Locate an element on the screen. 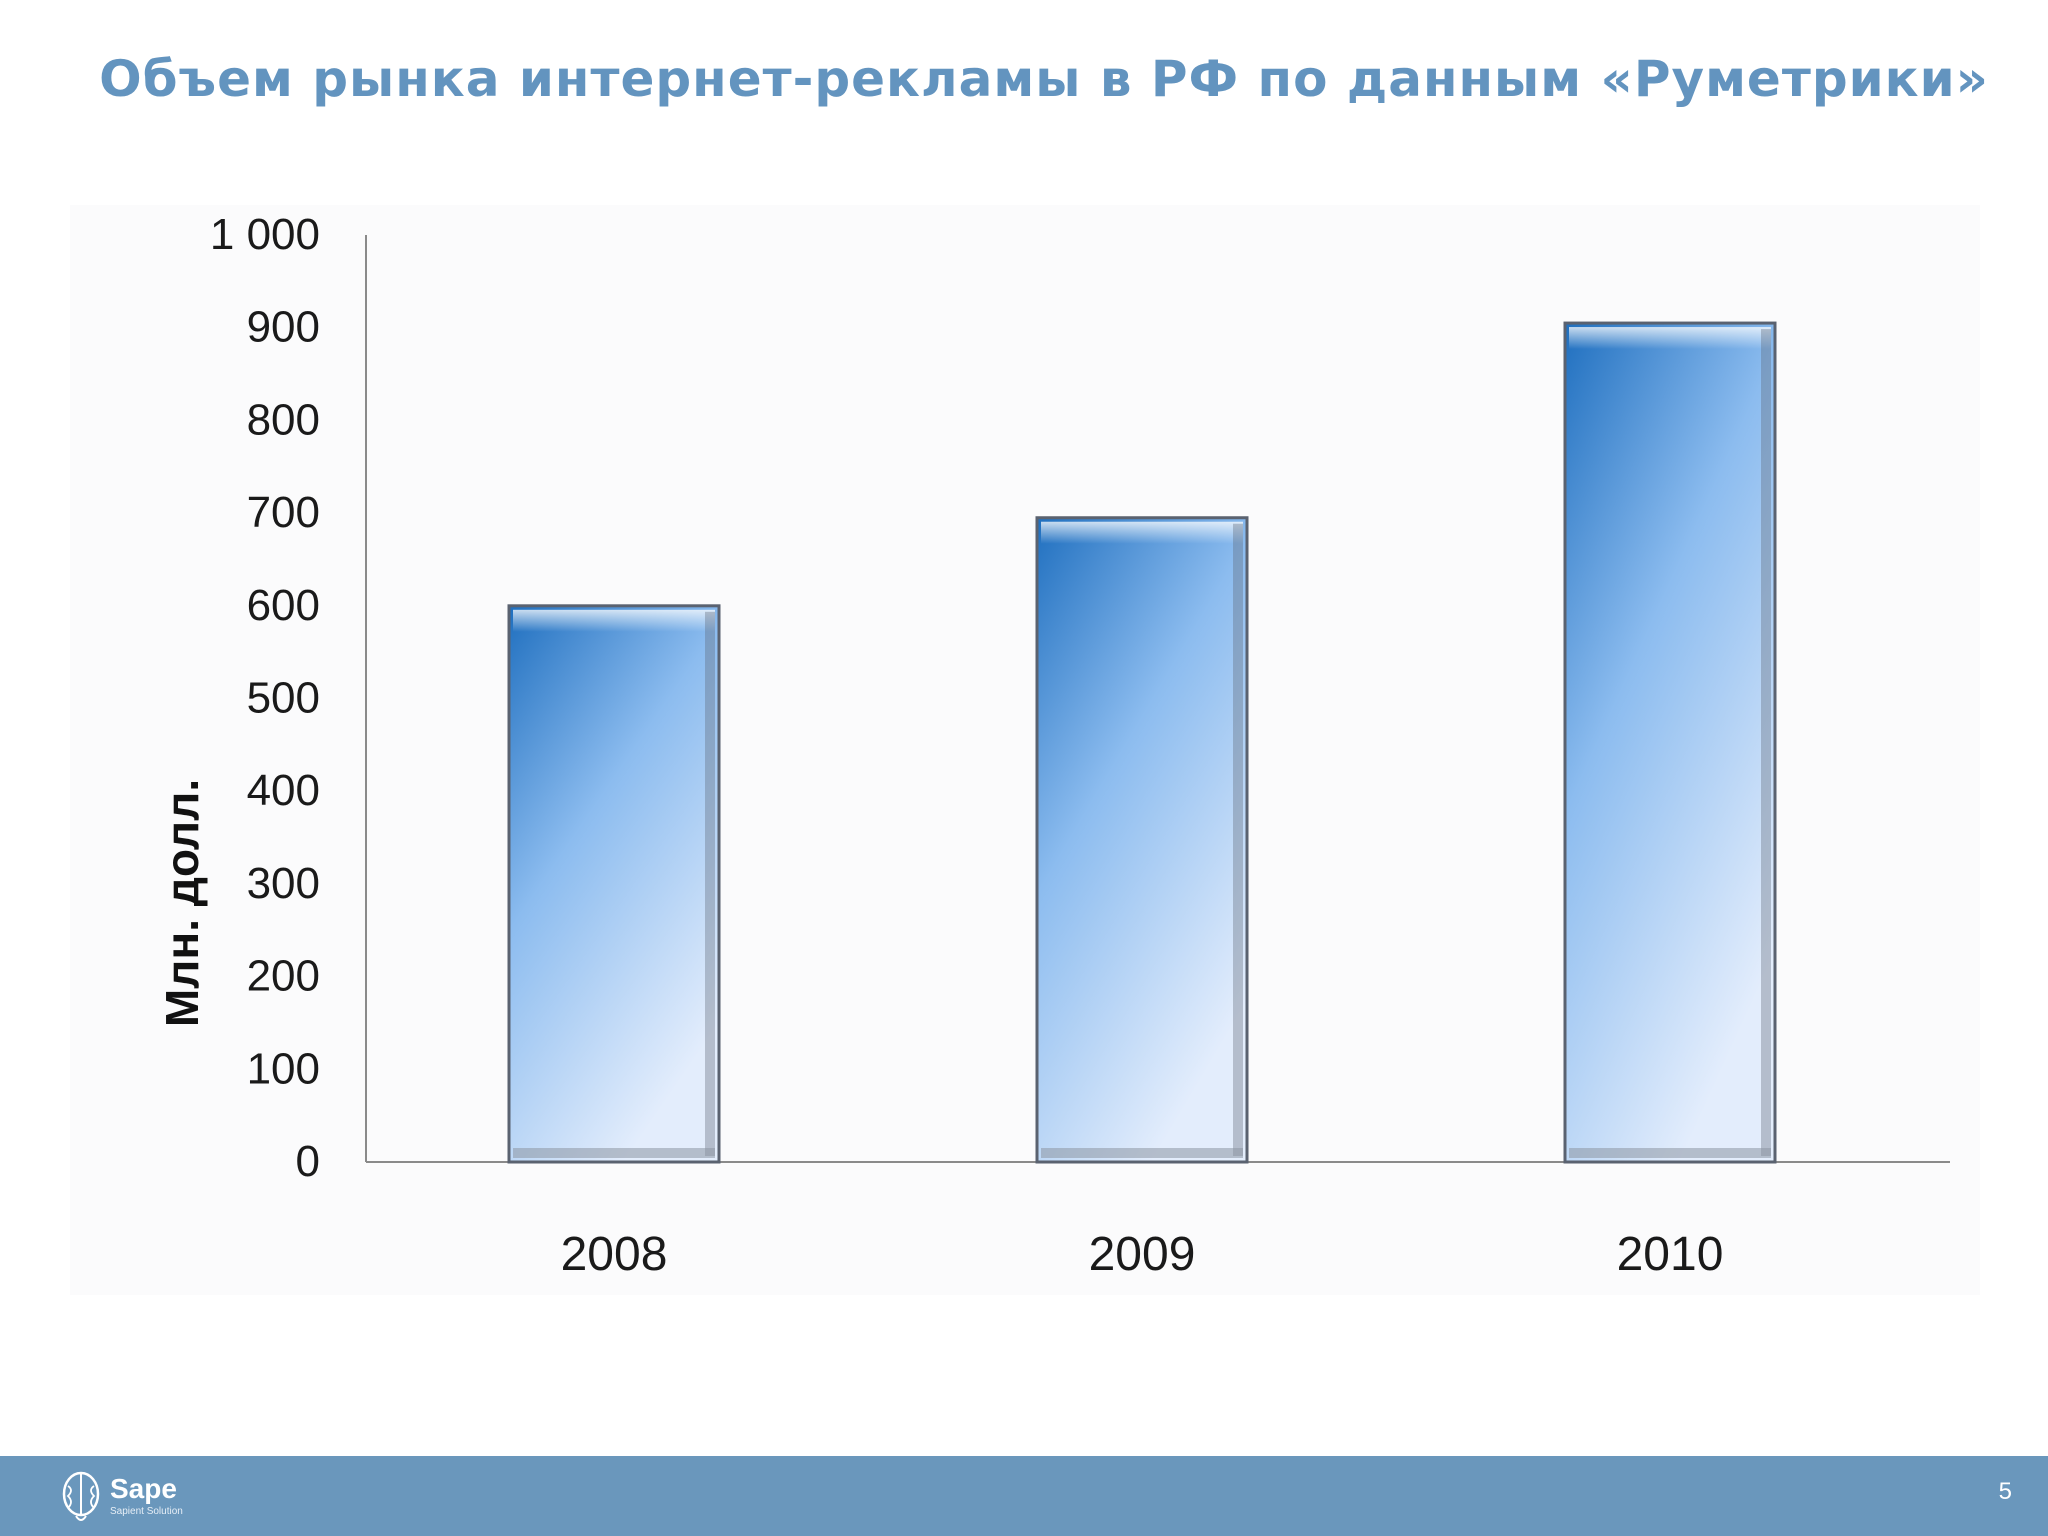 This screenshot has width=2048, height=1536. y-tick-label: 0 is located at coordinates (308, 1161).